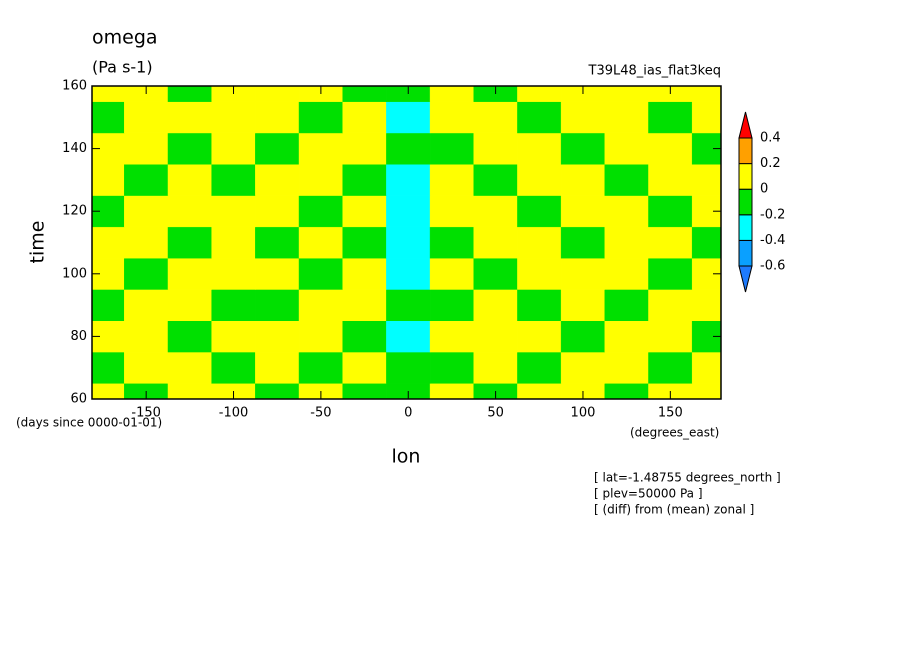 Image resolution: width=904 pixels, height=658 pixels. Describe the element at coordinates (74, 273) in the screenshot. I see `y-tick-label: 100` at that location.